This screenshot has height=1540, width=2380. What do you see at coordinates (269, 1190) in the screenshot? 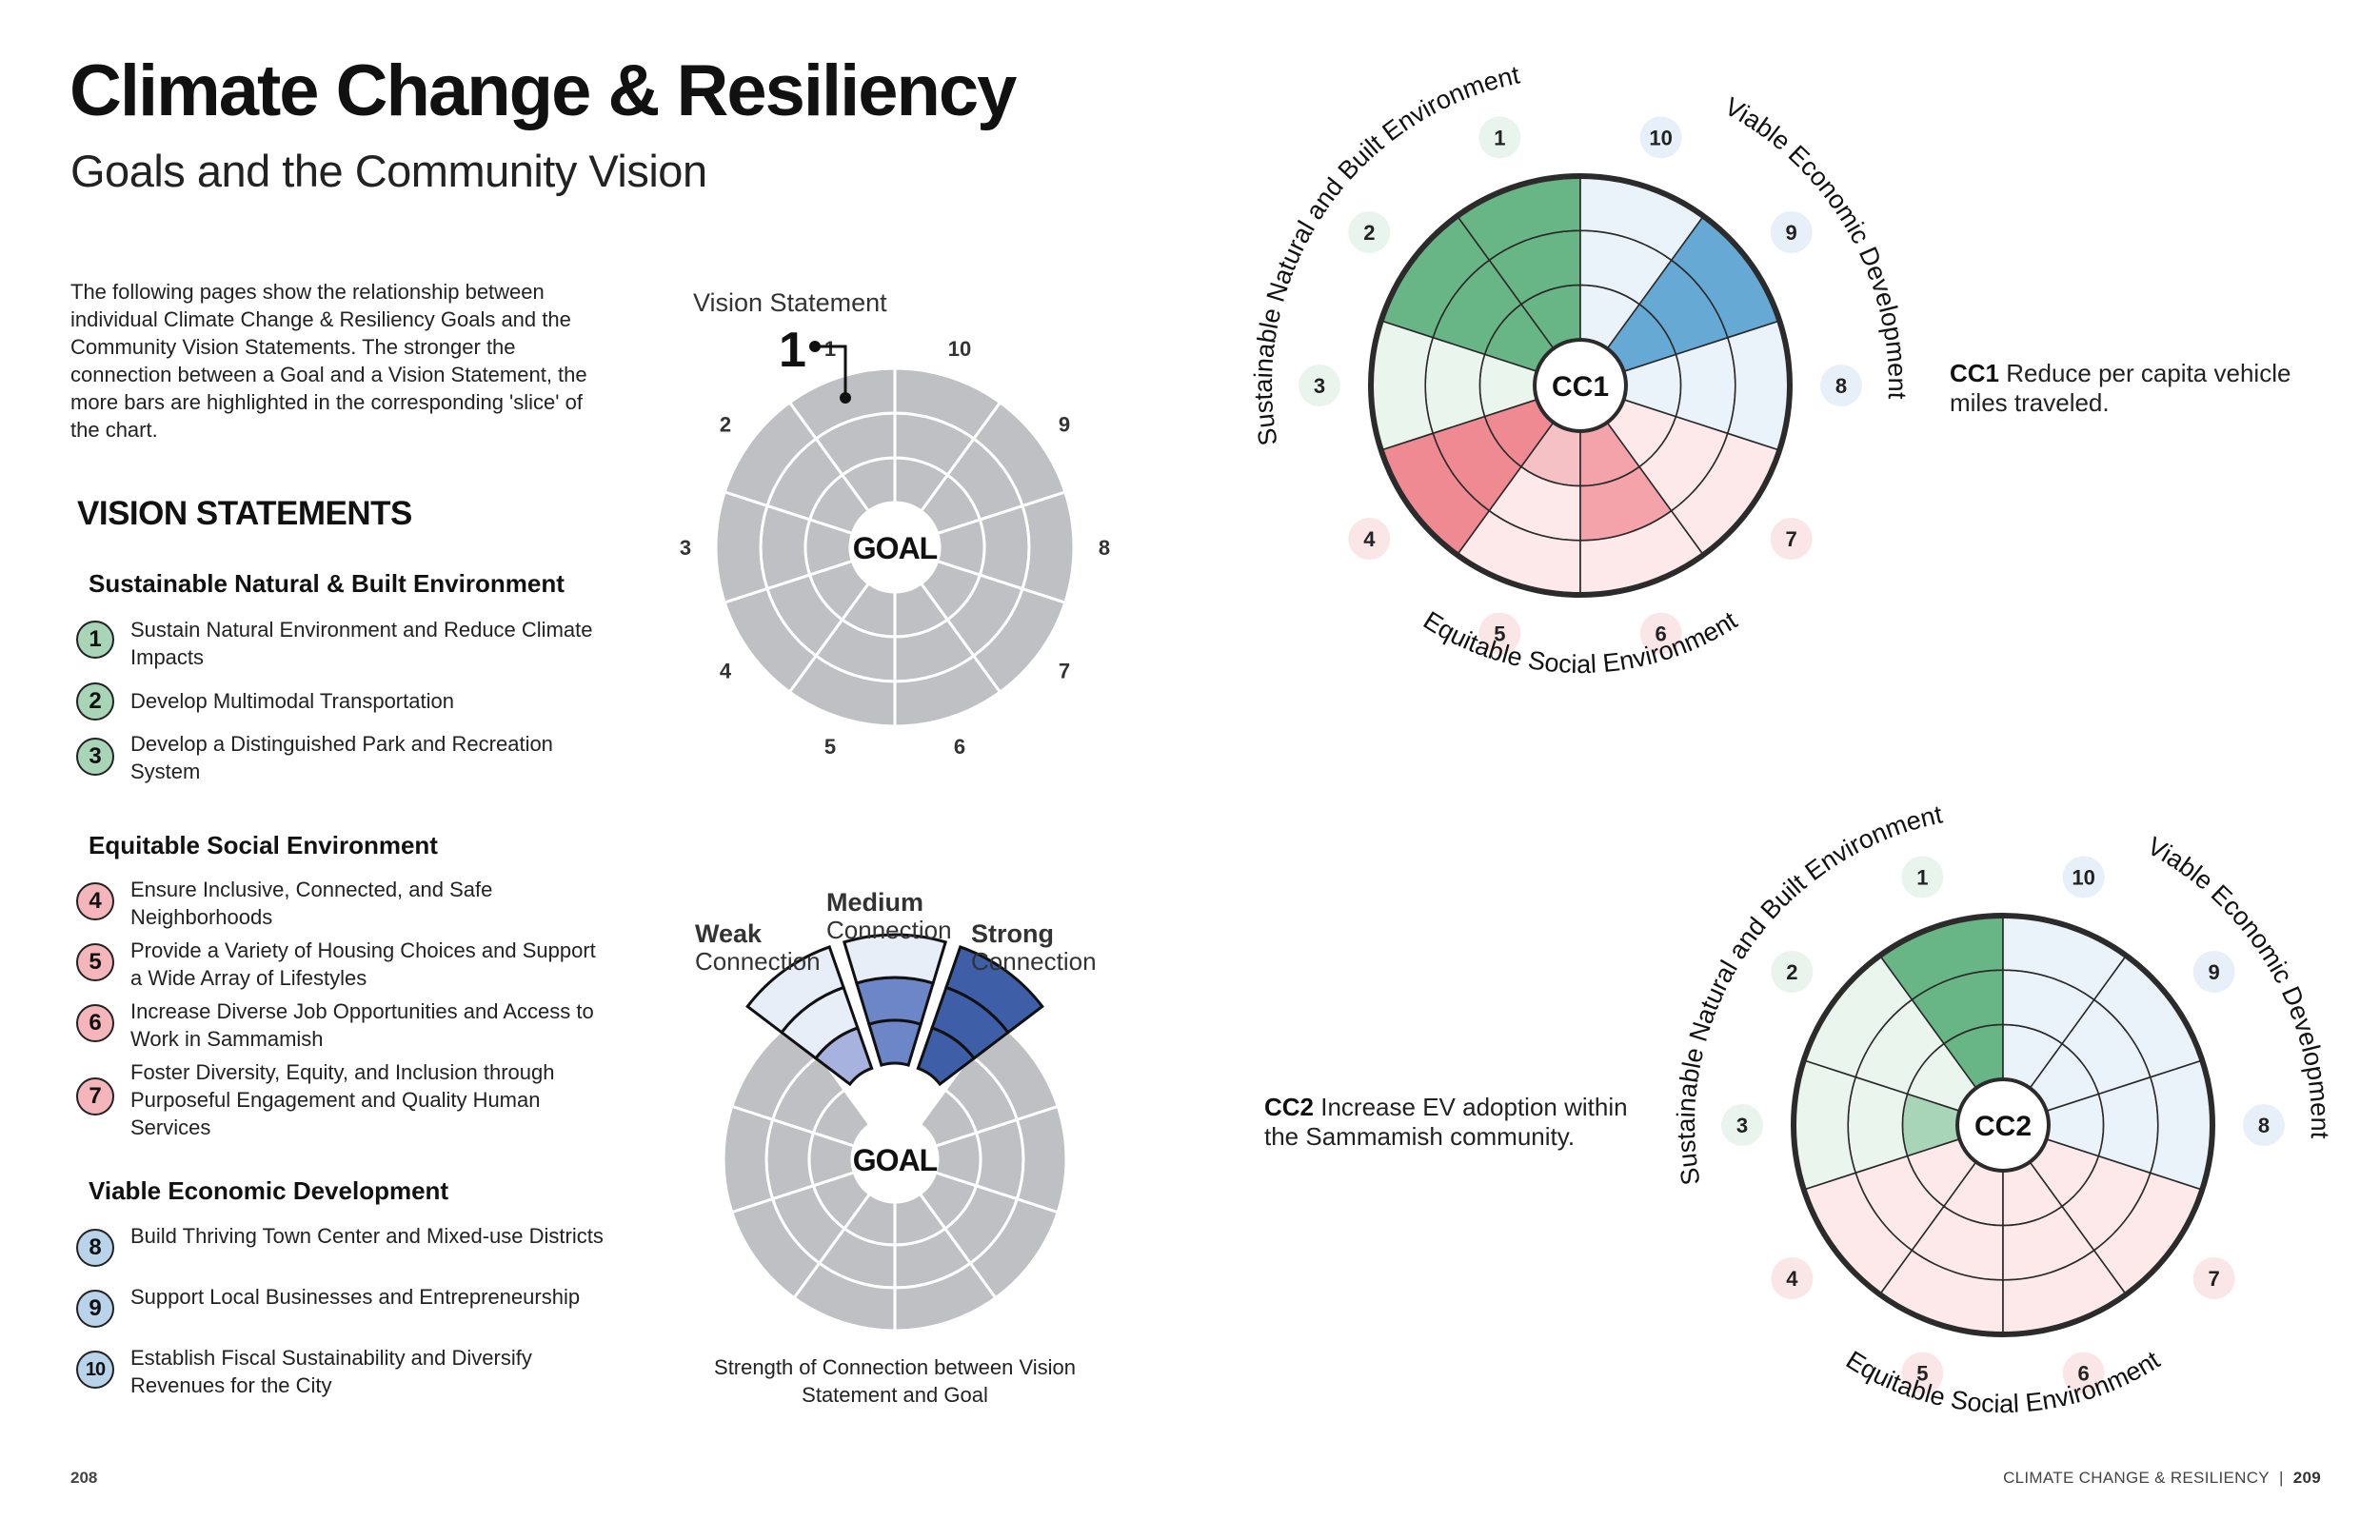
I see `category-viable: Viable Economic Development` at bounding box center [269, 1190].